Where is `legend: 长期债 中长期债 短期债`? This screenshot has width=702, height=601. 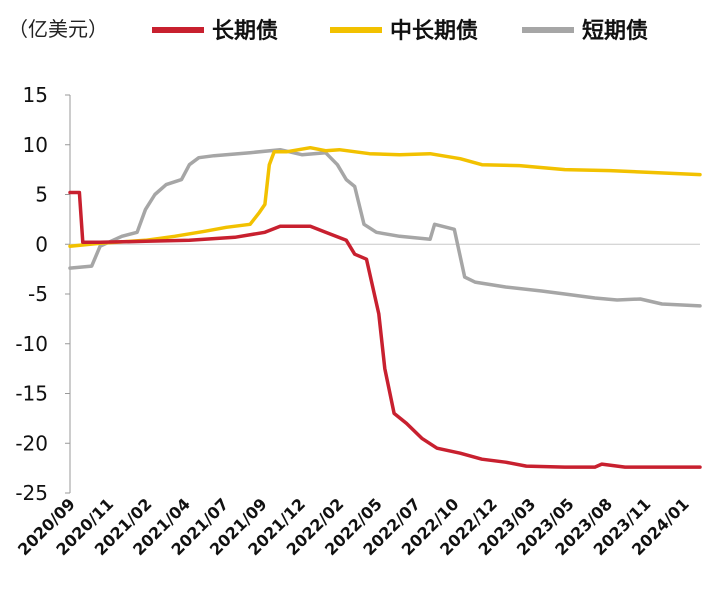
legend: 长期债 中长期债 短期债 is located at coordinates (400, 31).